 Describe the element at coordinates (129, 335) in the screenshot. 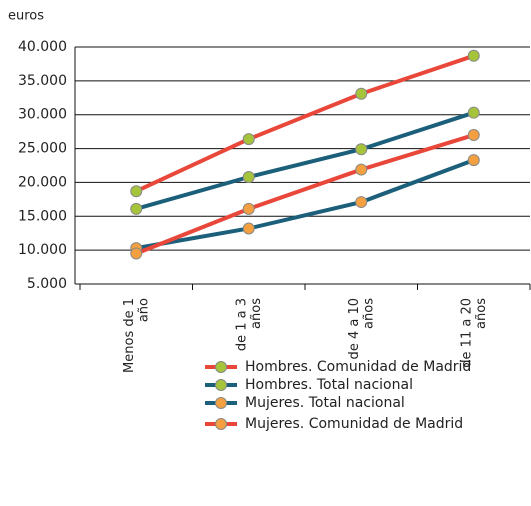

I see `x-tick-label-line: Menos de 1` at that location.